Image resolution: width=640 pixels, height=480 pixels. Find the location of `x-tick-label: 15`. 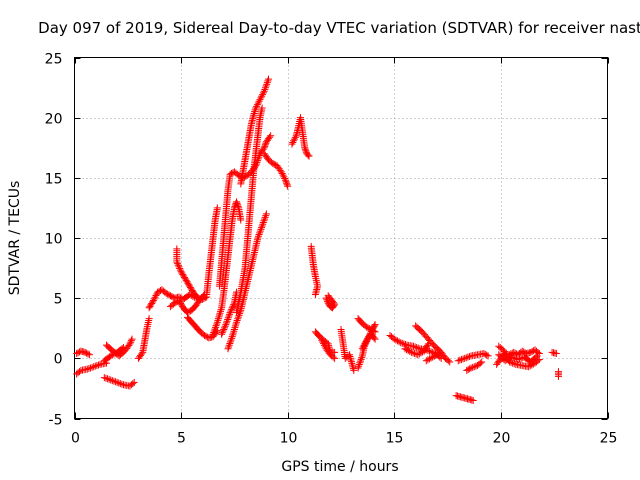

x-tick-label: 15 is located at coordinates (395, 439).